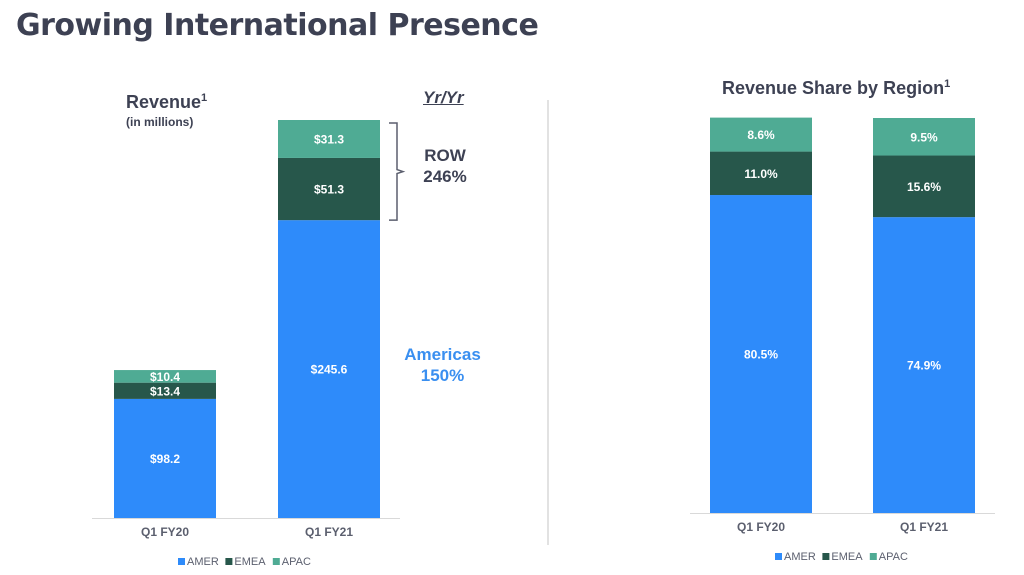 The width and height of the screenshot is (1024, 575). I want to click on revenue-title-superscript: 1, so click(204, 98).